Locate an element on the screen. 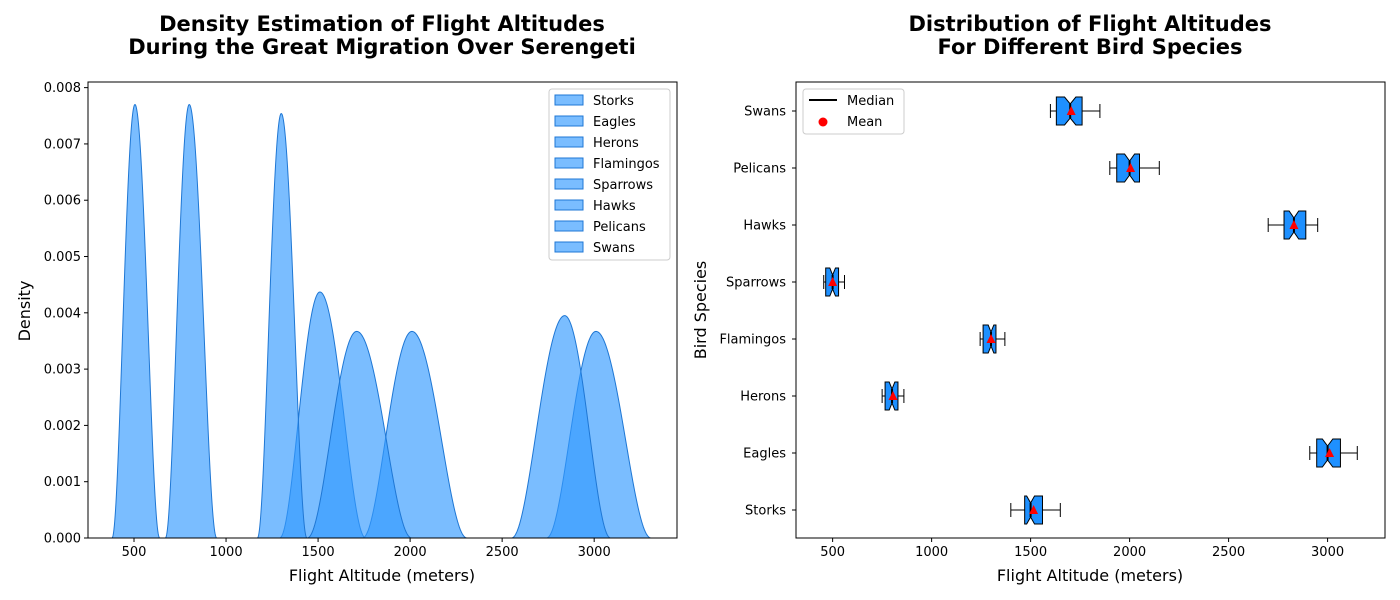 This screenshot has height=600, width=1400. kde-ytick-label: 0.002 is located at coordinates (62, 426).